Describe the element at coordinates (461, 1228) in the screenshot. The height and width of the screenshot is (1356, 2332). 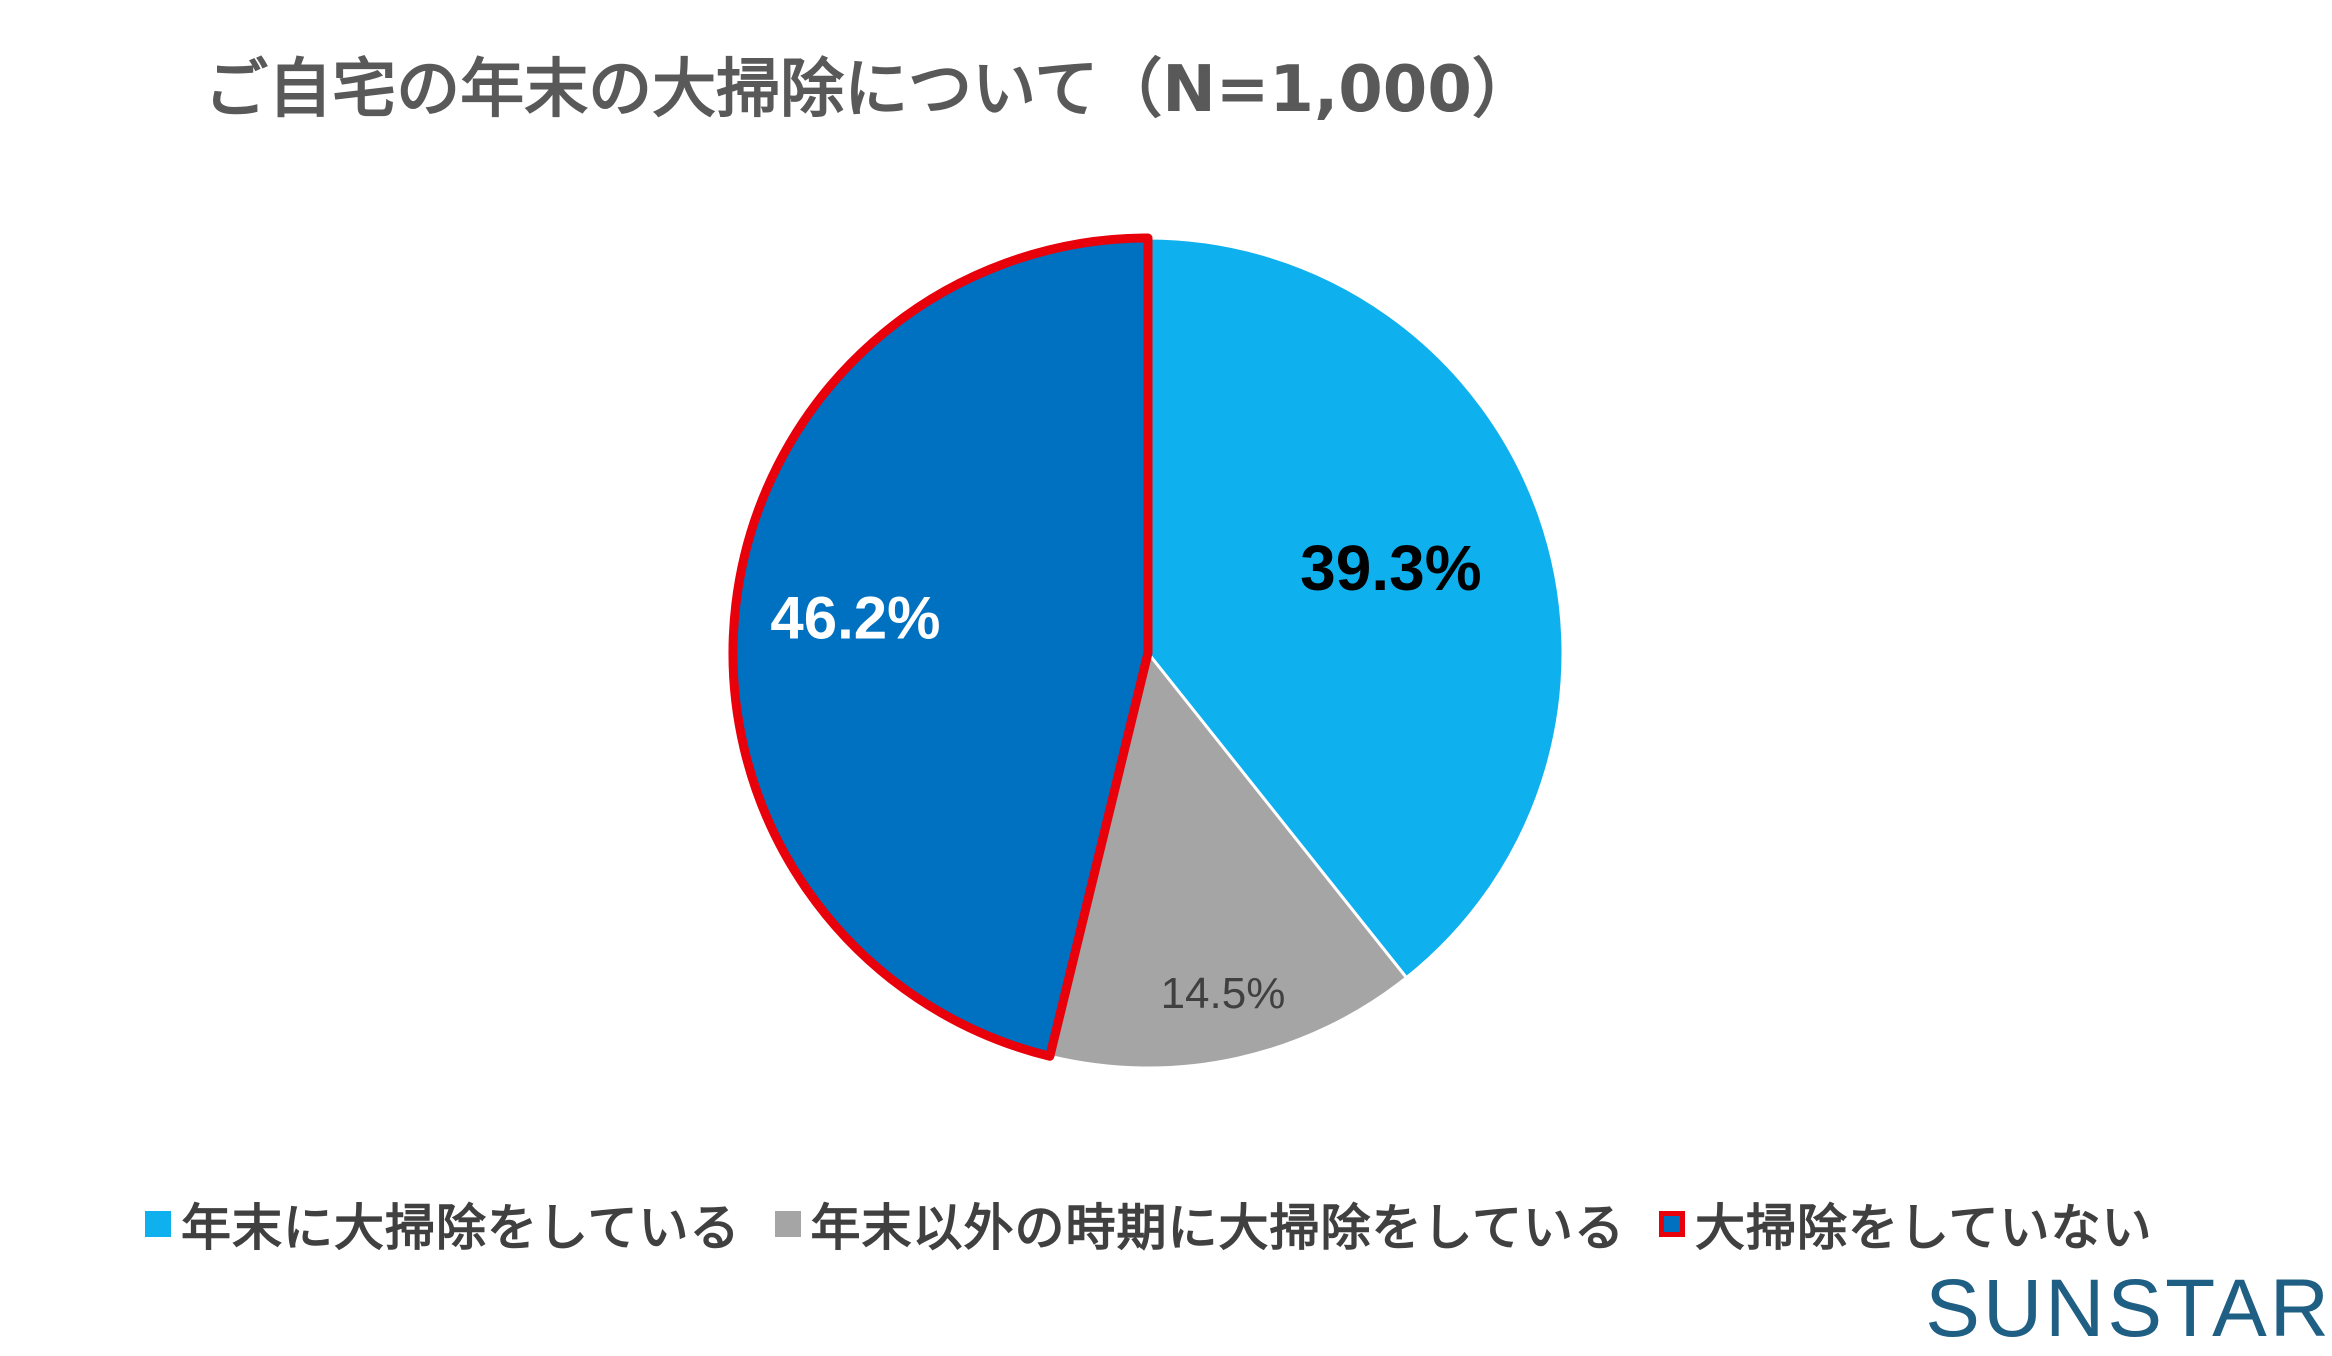
I see `legend-label-year-end-cleaning: 年末に大掃除をしている` at that location.